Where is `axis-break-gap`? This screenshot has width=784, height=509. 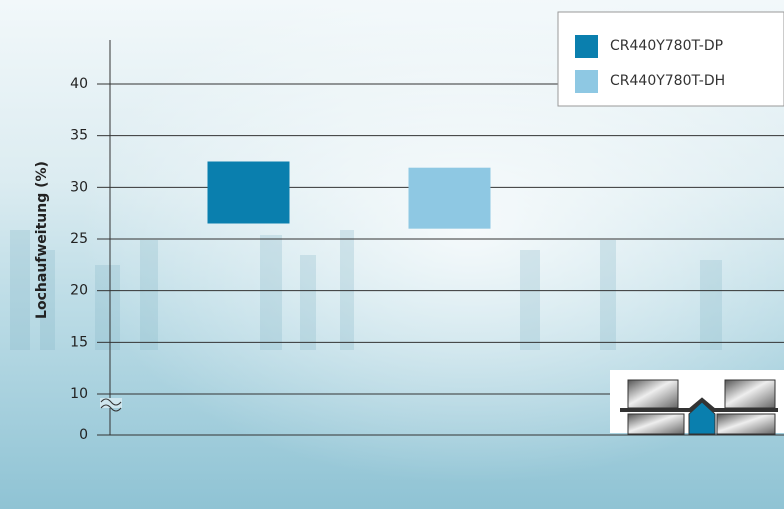
axis-break-gap is located at coordinates (111, 403).